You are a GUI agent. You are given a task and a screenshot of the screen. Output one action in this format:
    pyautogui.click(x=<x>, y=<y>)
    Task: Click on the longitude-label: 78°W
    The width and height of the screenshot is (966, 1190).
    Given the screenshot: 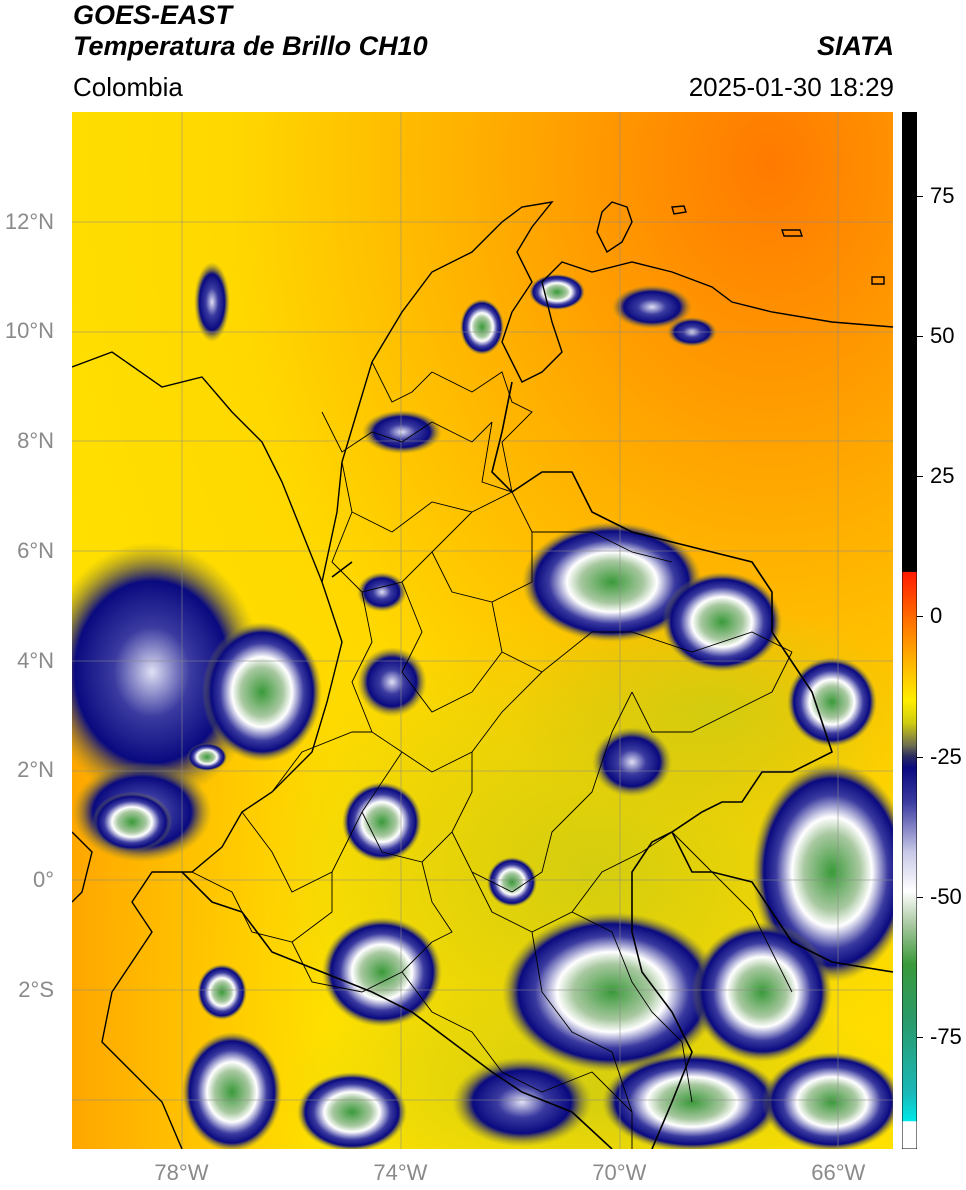 What is the action you would take?
    pyautogui.click(x=181, y=1172)
    